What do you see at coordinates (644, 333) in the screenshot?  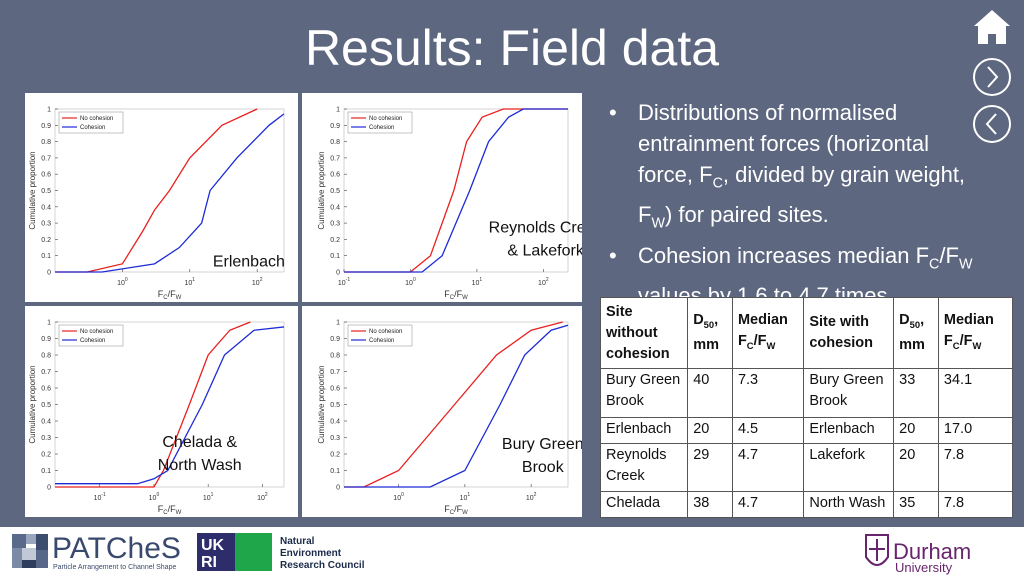 I see `header-line: without` at bounding box center [644, 333].